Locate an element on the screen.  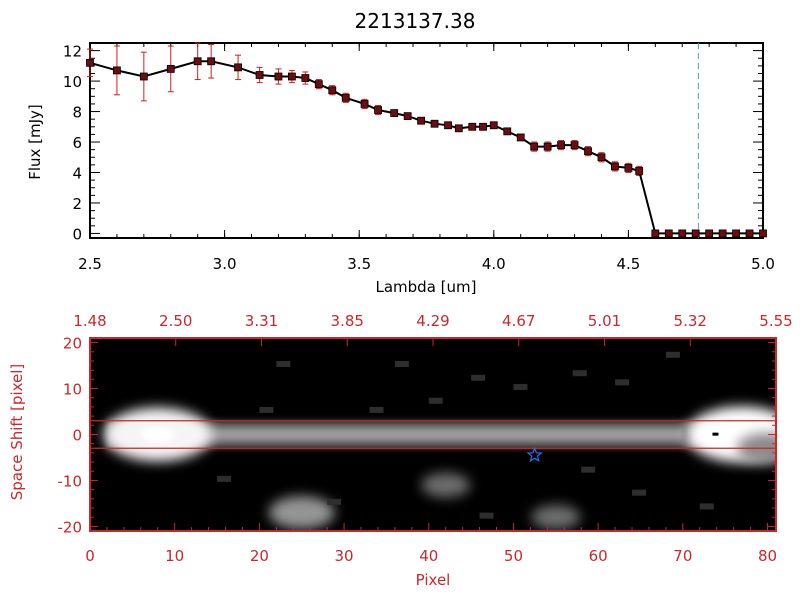
pixel-tick-label: 70 is located at coordinates (682, 556).